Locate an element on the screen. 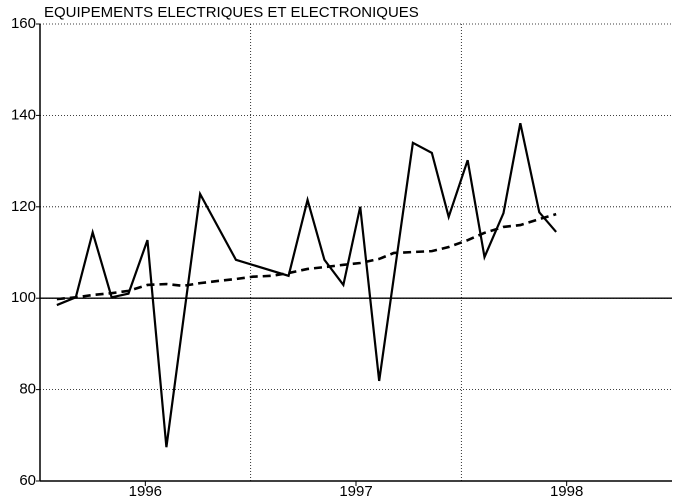 This screenshot has height=501, width=674. x-tick-label: 1998 is located at coordinates (566, 491).